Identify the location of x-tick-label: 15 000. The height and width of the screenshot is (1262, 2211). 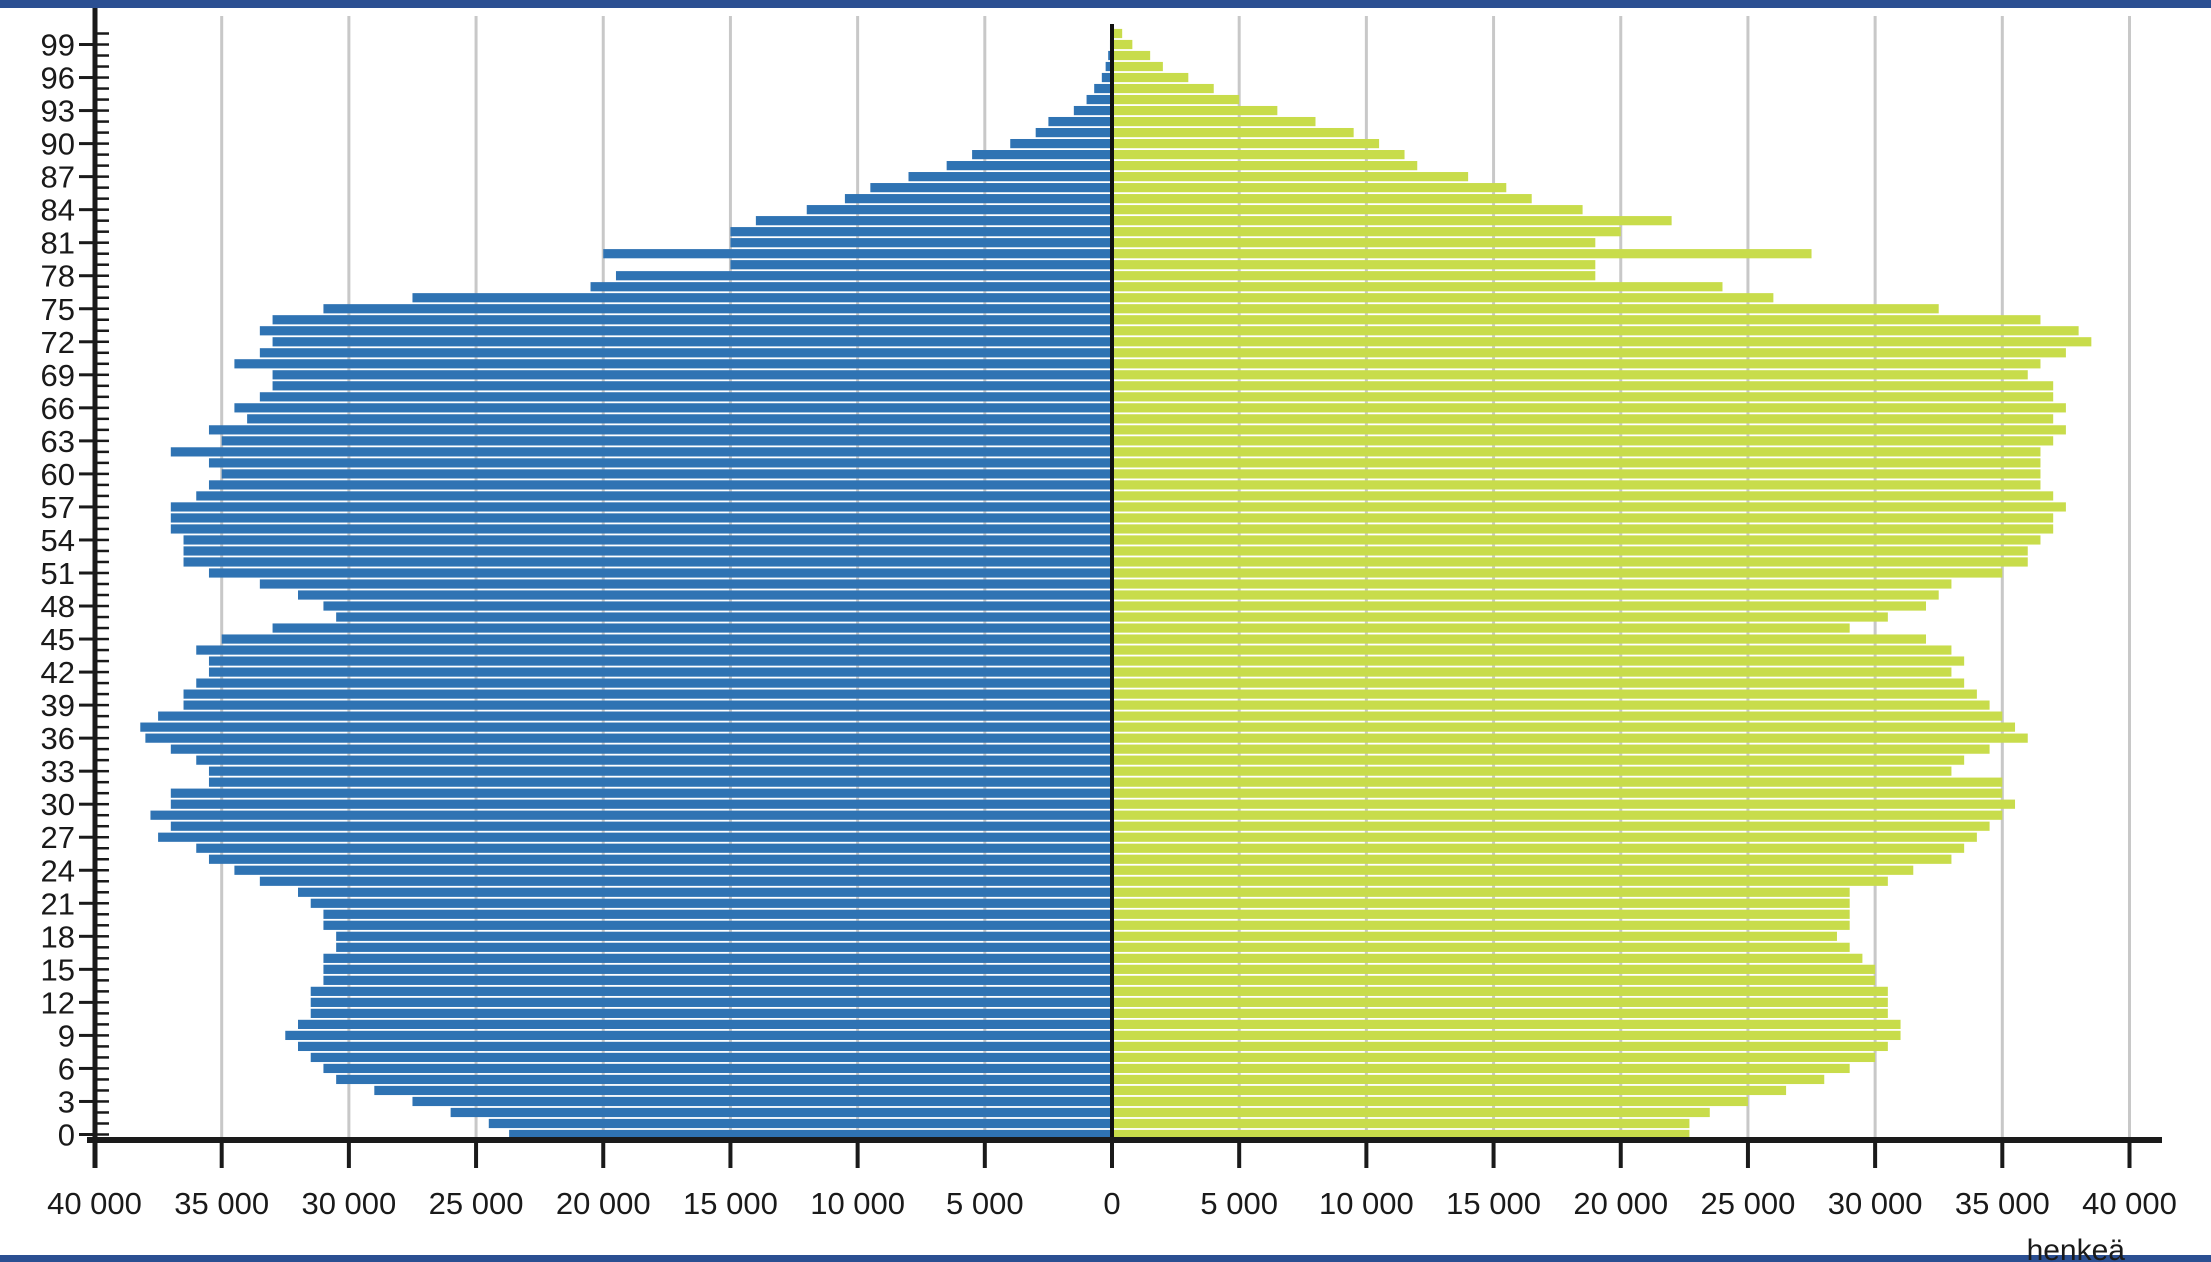
(1493, 1203).